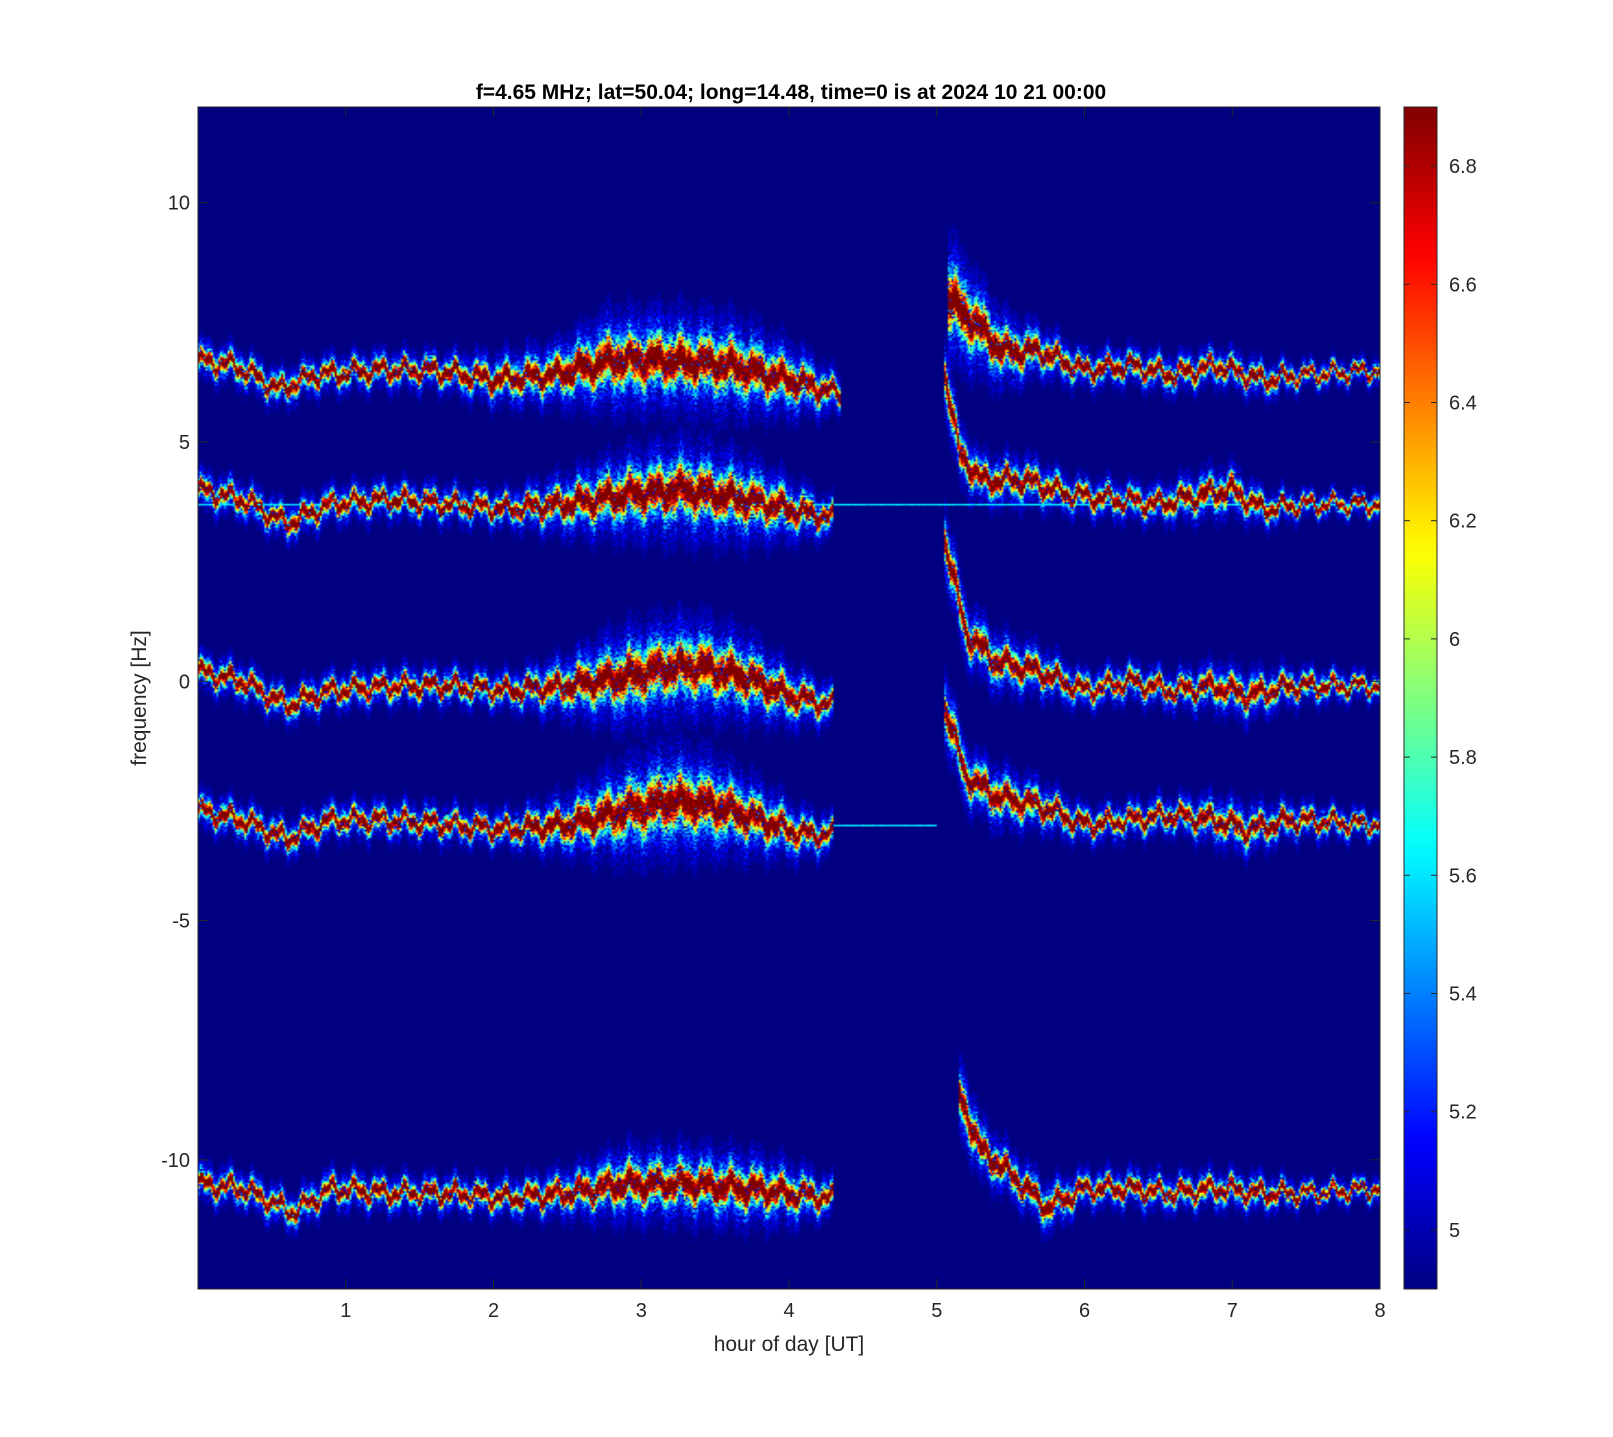  I want to click on colorbar-tick-label: 5.6, so click(1463, 876).